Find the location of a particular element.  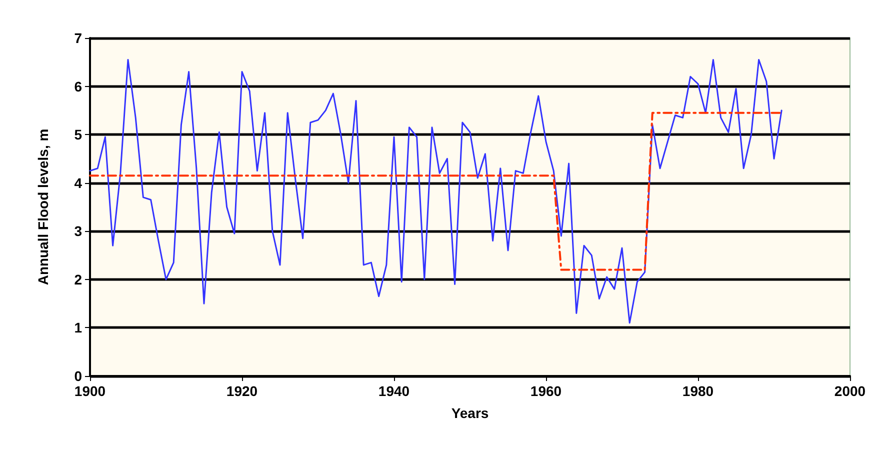

y-tick-label: 3 is located at coordinates (78, 231).